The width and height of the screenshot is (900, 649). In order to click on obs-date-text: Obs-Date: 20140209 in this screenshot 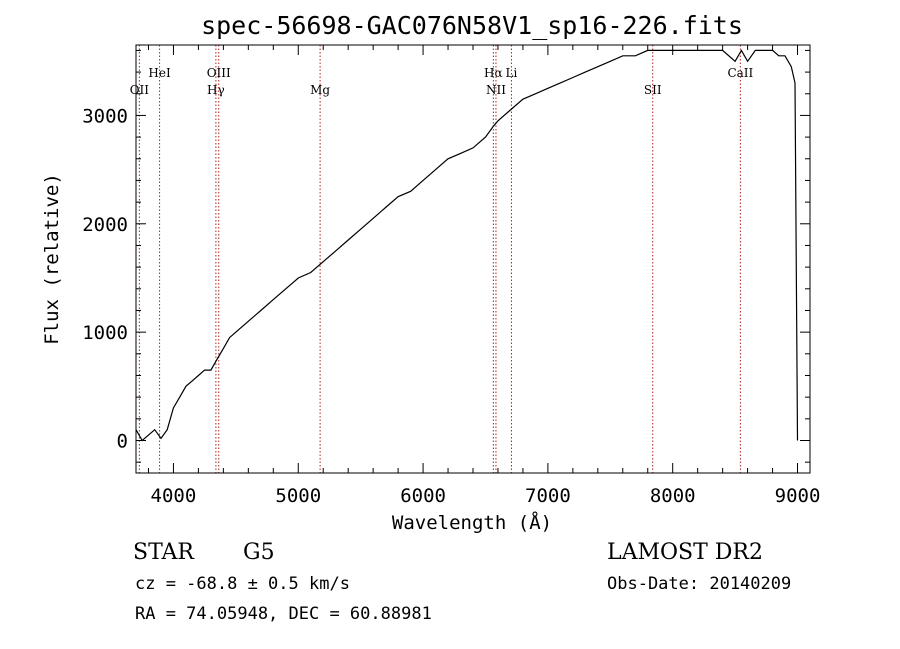, I will do `click(699, 584)`.